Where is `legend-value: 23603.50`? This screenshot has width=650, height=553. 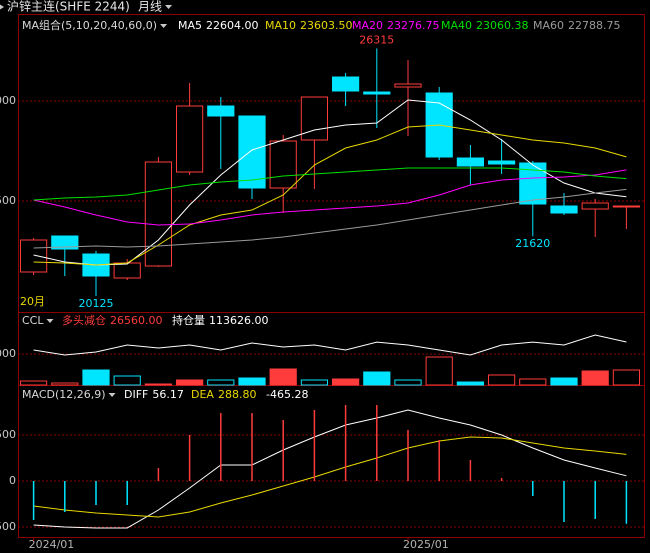
legend-value: 23603.50 is located at coordinates (326, 25).